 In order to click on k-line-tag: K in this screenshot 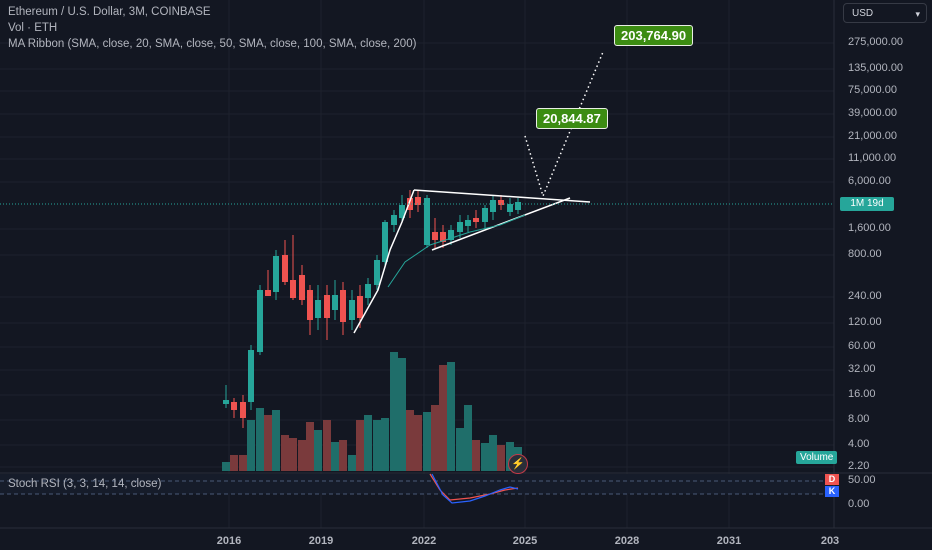, I will do `click(832, 491)`.